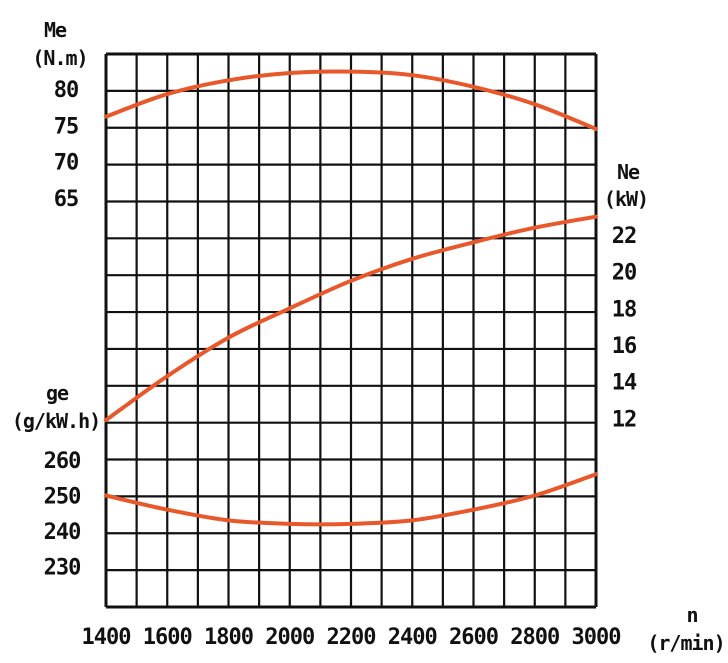  What do you see at coordinates (62, 497) in the screenshot?
I see `ge-tick-label: 250` at bounding box center [62, 497].